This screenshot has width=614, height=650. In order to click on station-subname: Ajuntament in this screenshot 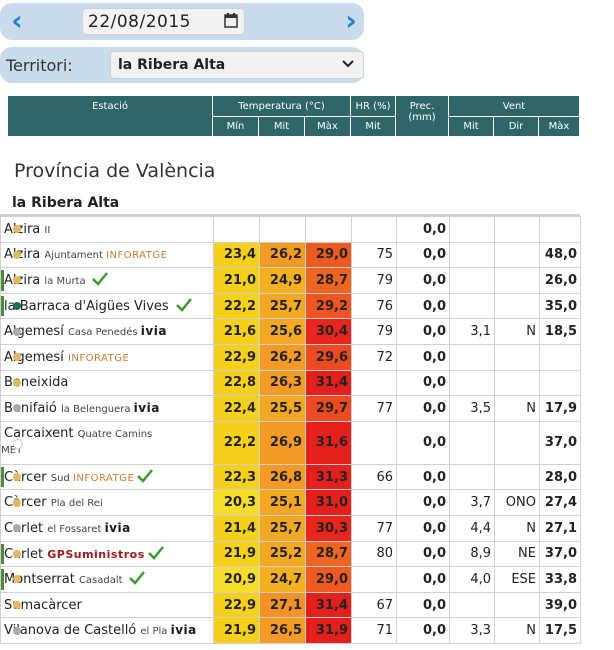, I will do `click(75, 256)`.